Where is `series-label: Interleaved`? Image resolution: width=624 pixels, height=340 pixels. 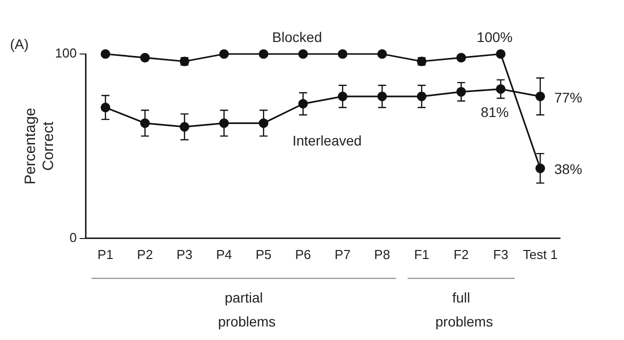
series-label: Interleaved is located at coordinates (327, 140).